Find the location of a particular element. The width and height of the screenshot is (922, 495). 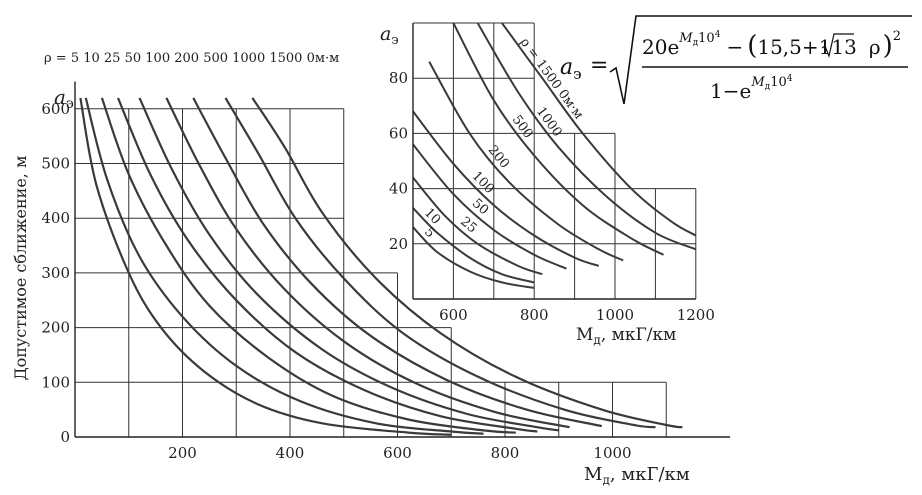

inset-y-symbol: aэ is located at coordinates (389, 35).